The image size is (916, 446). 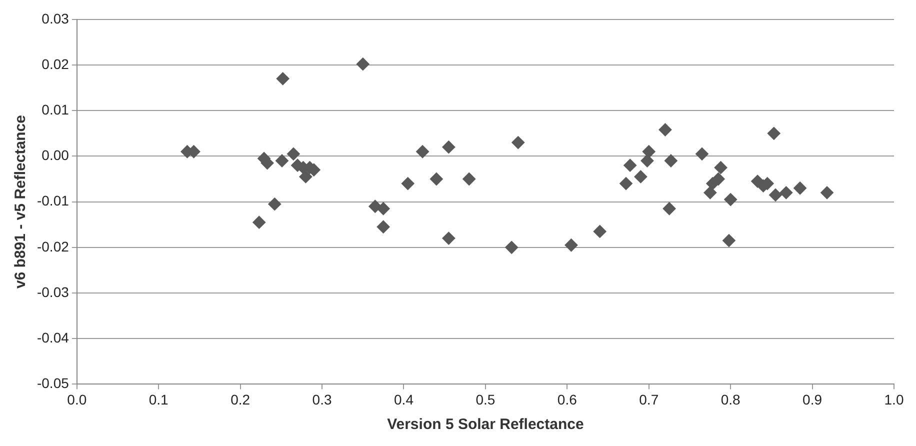 I want to click on y-tick-label: -0.05, so click(x=53, y=383).